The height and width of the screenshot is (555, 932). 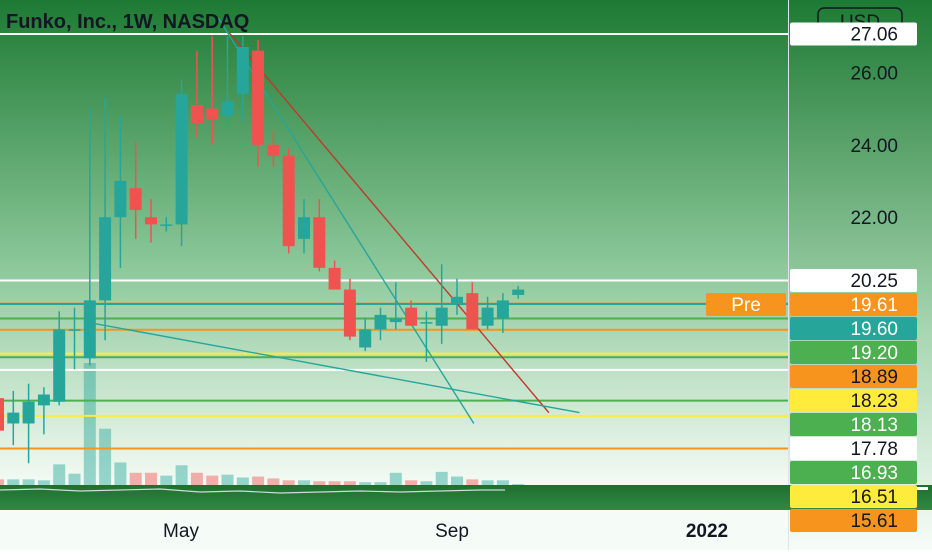 What do you see at coordinates (874, 473) in the screenshot?
I see `level-label-text: 16.93` at bounding box center [874, 473].